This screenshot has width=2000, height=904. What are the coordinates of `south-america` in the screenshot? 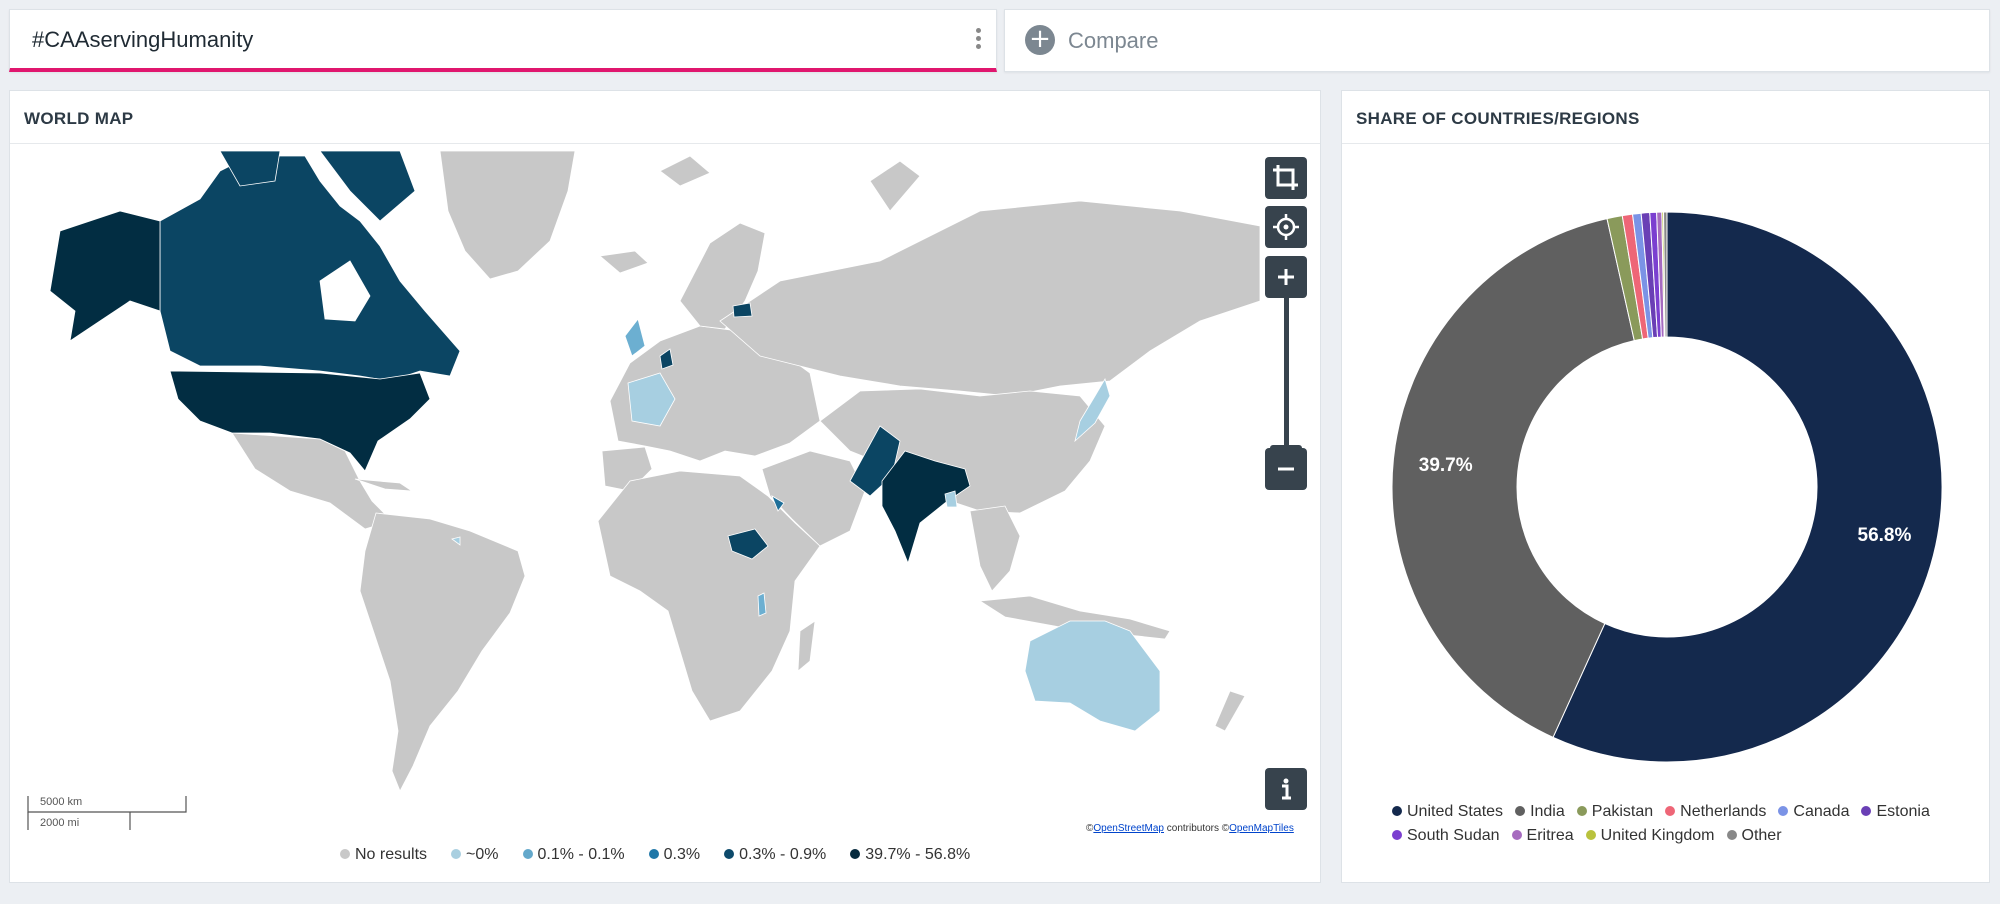 It's located at (442, 651).